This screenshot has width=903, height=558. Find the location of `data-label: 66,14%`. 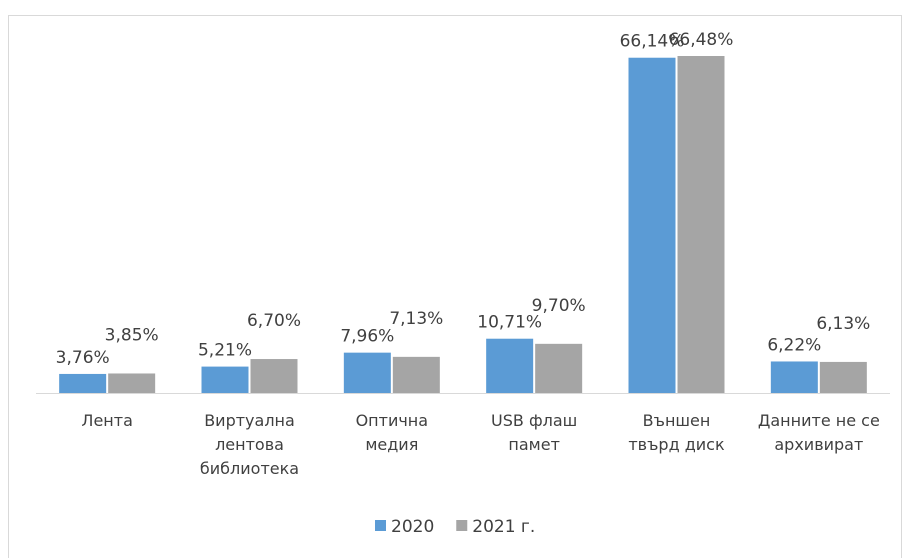

data-label: 66,14% is located at coordinates (652, 42).